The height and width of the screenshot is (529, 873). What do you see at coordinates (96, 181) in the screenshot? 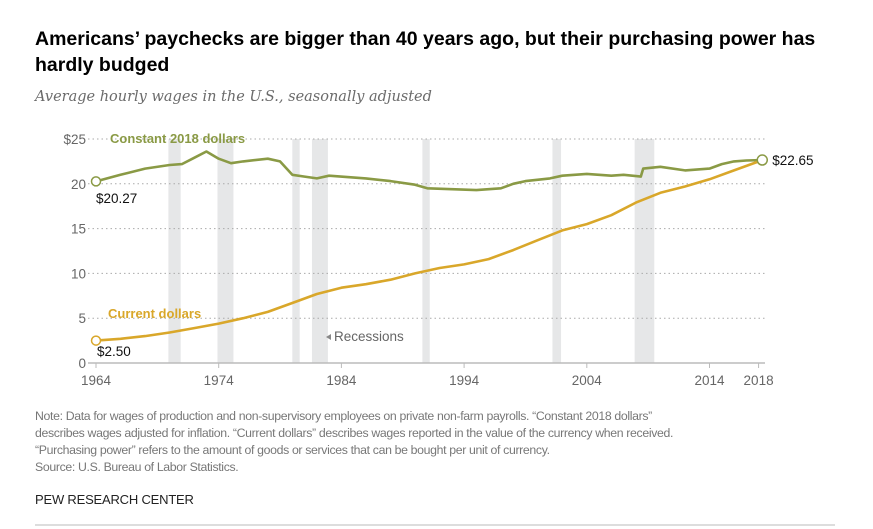
I see `start-marker-constant` at bounding box center [96, 181].